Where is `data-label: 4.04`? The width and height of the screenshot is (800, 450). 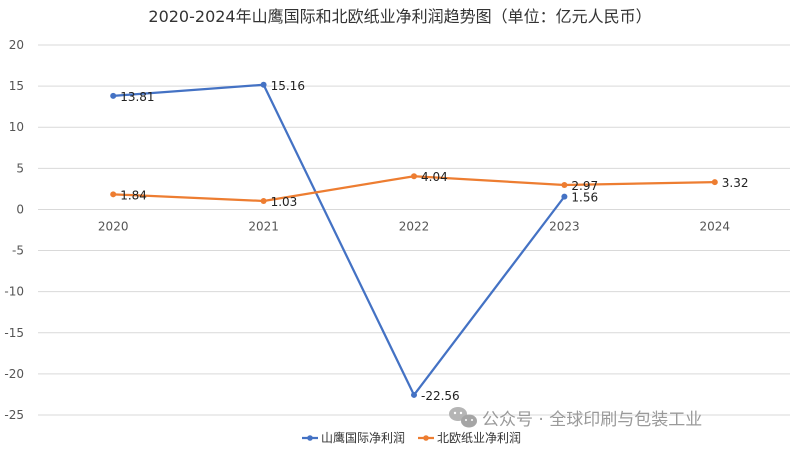
data-label: 4.04 is located at coordinates (434, 177).